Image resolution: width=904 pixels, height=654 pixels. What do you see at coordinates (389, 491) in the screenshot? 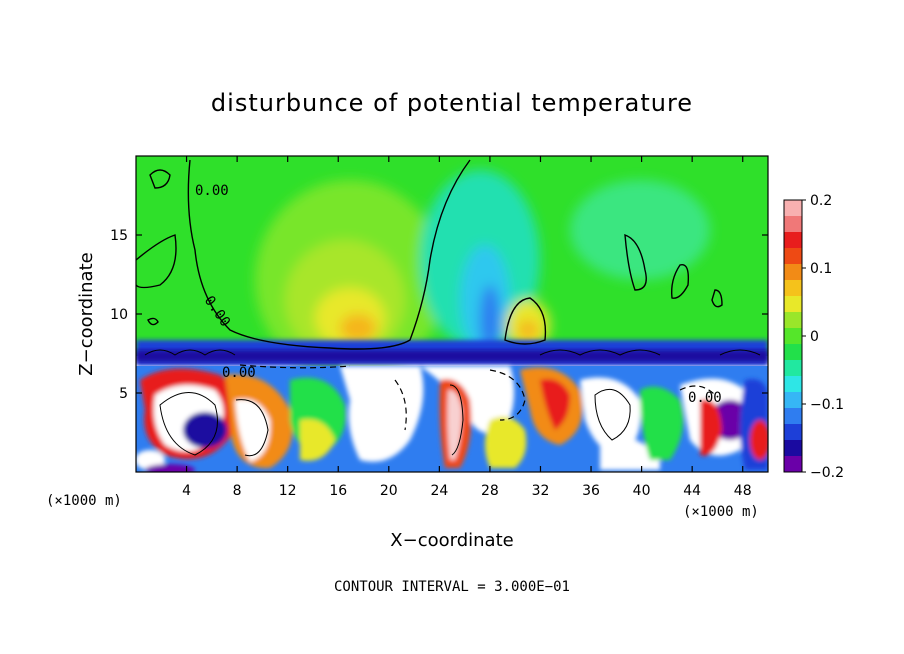
I see `x-tick-label: 20` at bounding box center [389, 491].